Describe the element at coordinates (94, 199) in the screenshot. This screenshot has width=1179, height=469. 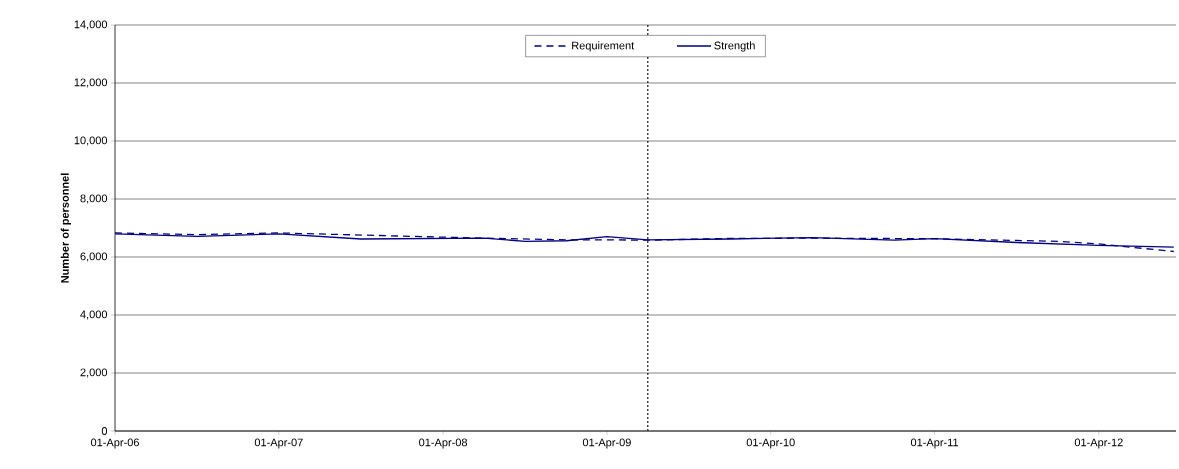
I see `y-tick-label: 8,000` at that location.